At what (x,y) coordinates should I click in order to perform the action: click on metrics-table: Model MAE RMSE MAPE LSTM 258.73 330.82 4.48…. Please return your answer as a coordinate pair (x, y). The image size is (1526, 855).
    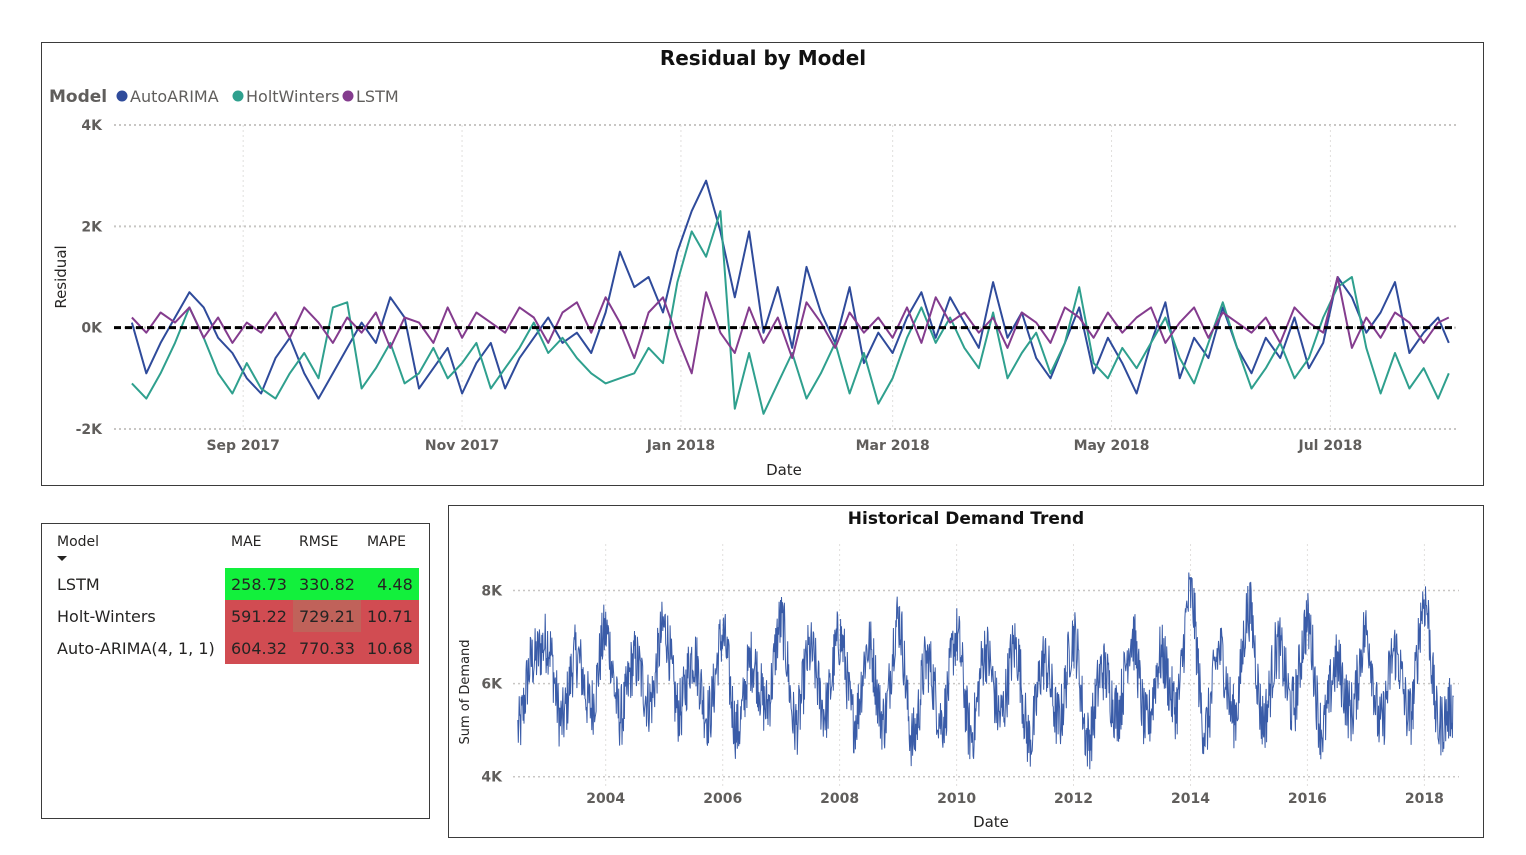
    Looking at the image, I should click on (235, 599).